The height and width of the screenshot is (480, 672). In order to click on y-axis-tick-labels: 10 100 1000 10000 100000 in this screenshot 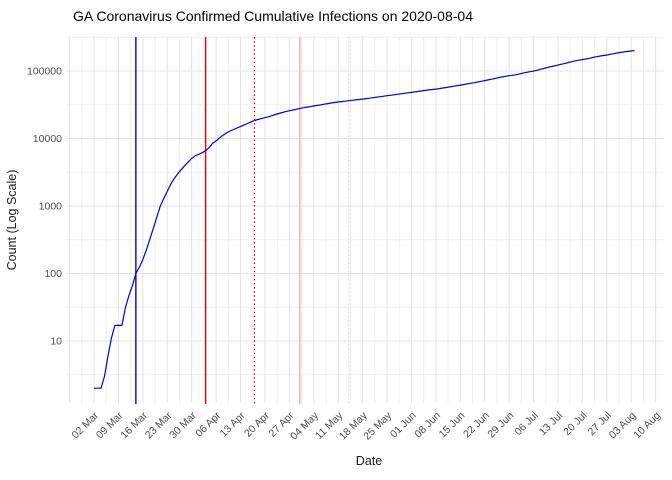, I will do `click(44, 207)`.